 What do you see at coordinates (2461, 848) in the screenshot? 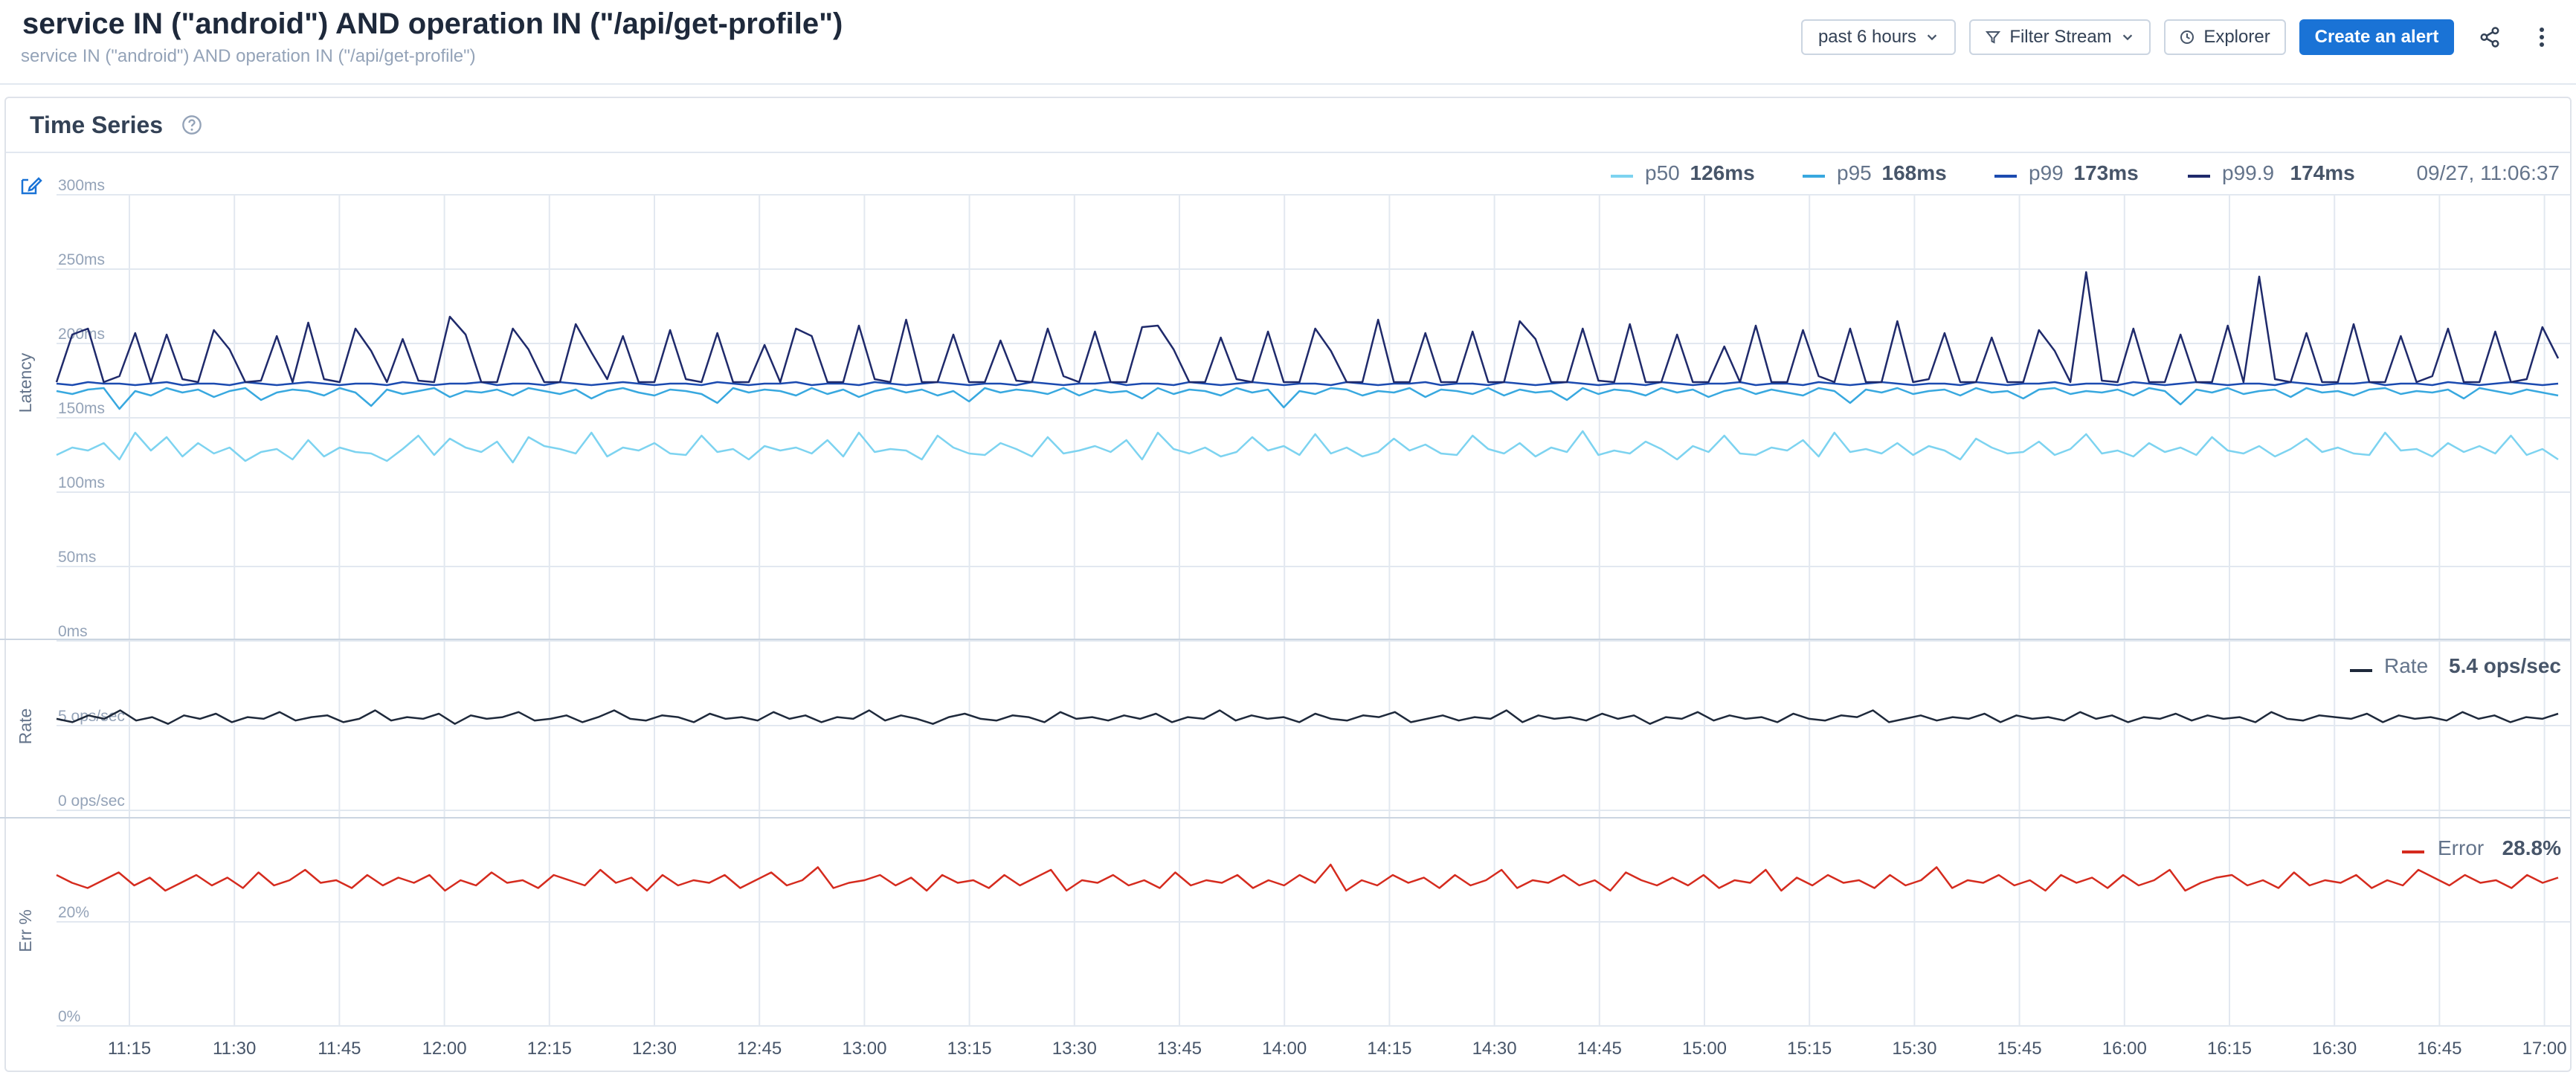
I see `legend-label: Error` at bounding box center [2461, 848].